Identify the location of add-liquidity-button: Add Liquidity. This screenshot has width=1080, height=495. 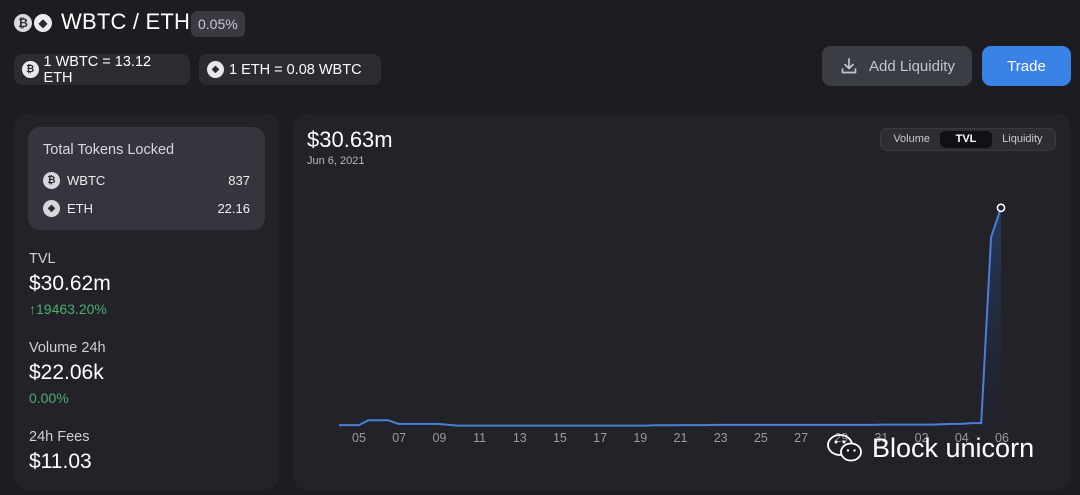
(897, 66).